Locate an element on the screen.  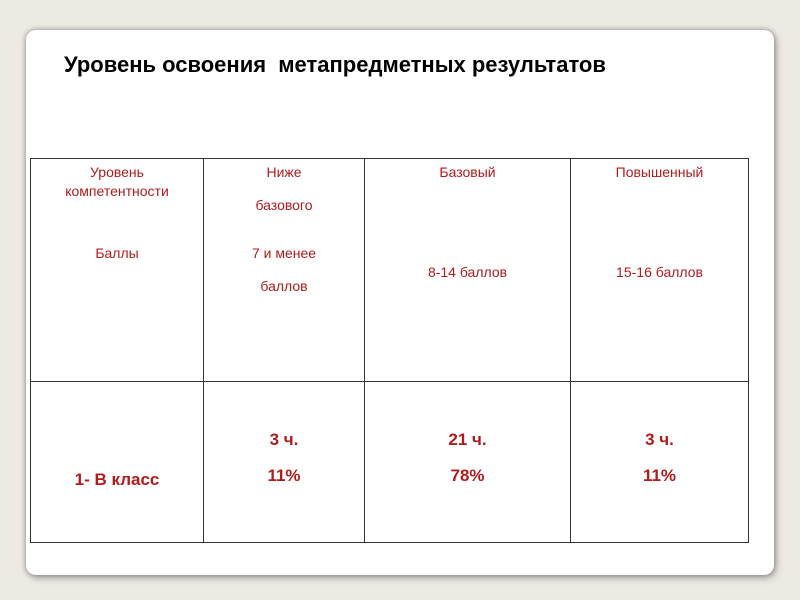
header-cell-base: Базовый 8-14 баллов is located at coordinates (467, 270).